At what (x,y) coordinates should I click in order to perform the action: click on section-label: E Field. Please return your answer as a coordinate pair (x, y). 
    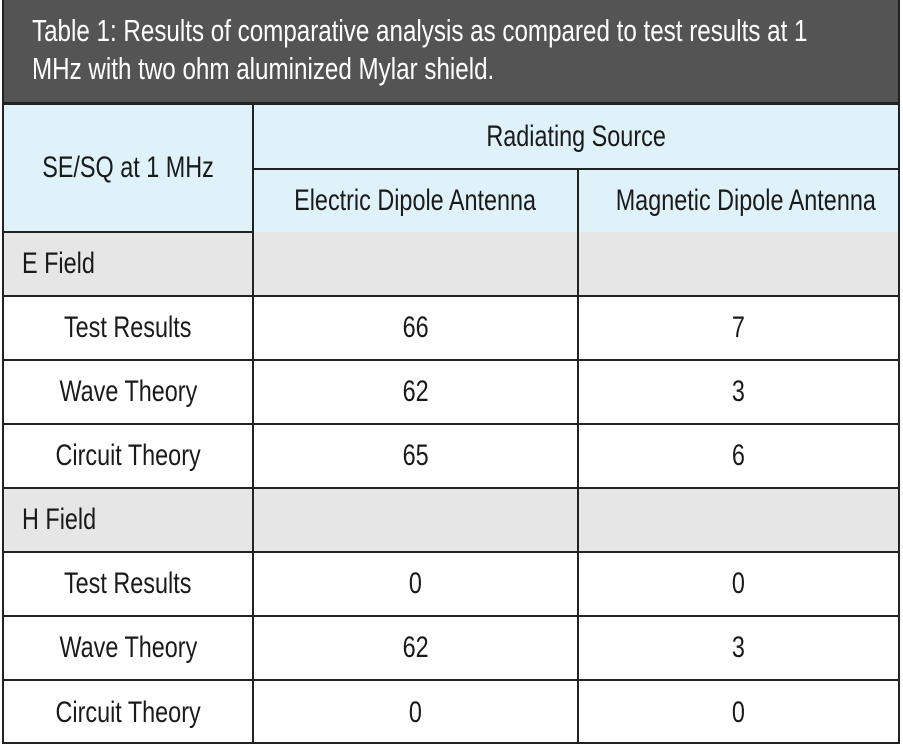
    Looking at the image, I should click on (129, 264).